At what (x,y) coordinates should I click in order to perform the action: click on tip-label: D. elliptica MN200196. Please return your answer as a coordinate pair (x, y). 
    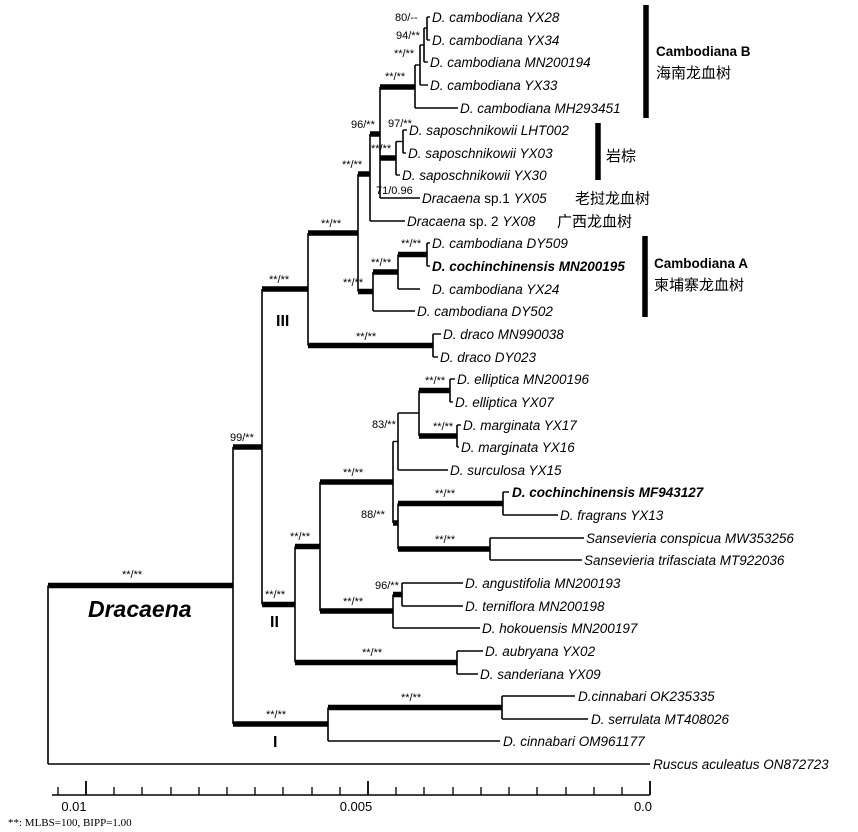
    Looking at the image, I should click on (523, 379).